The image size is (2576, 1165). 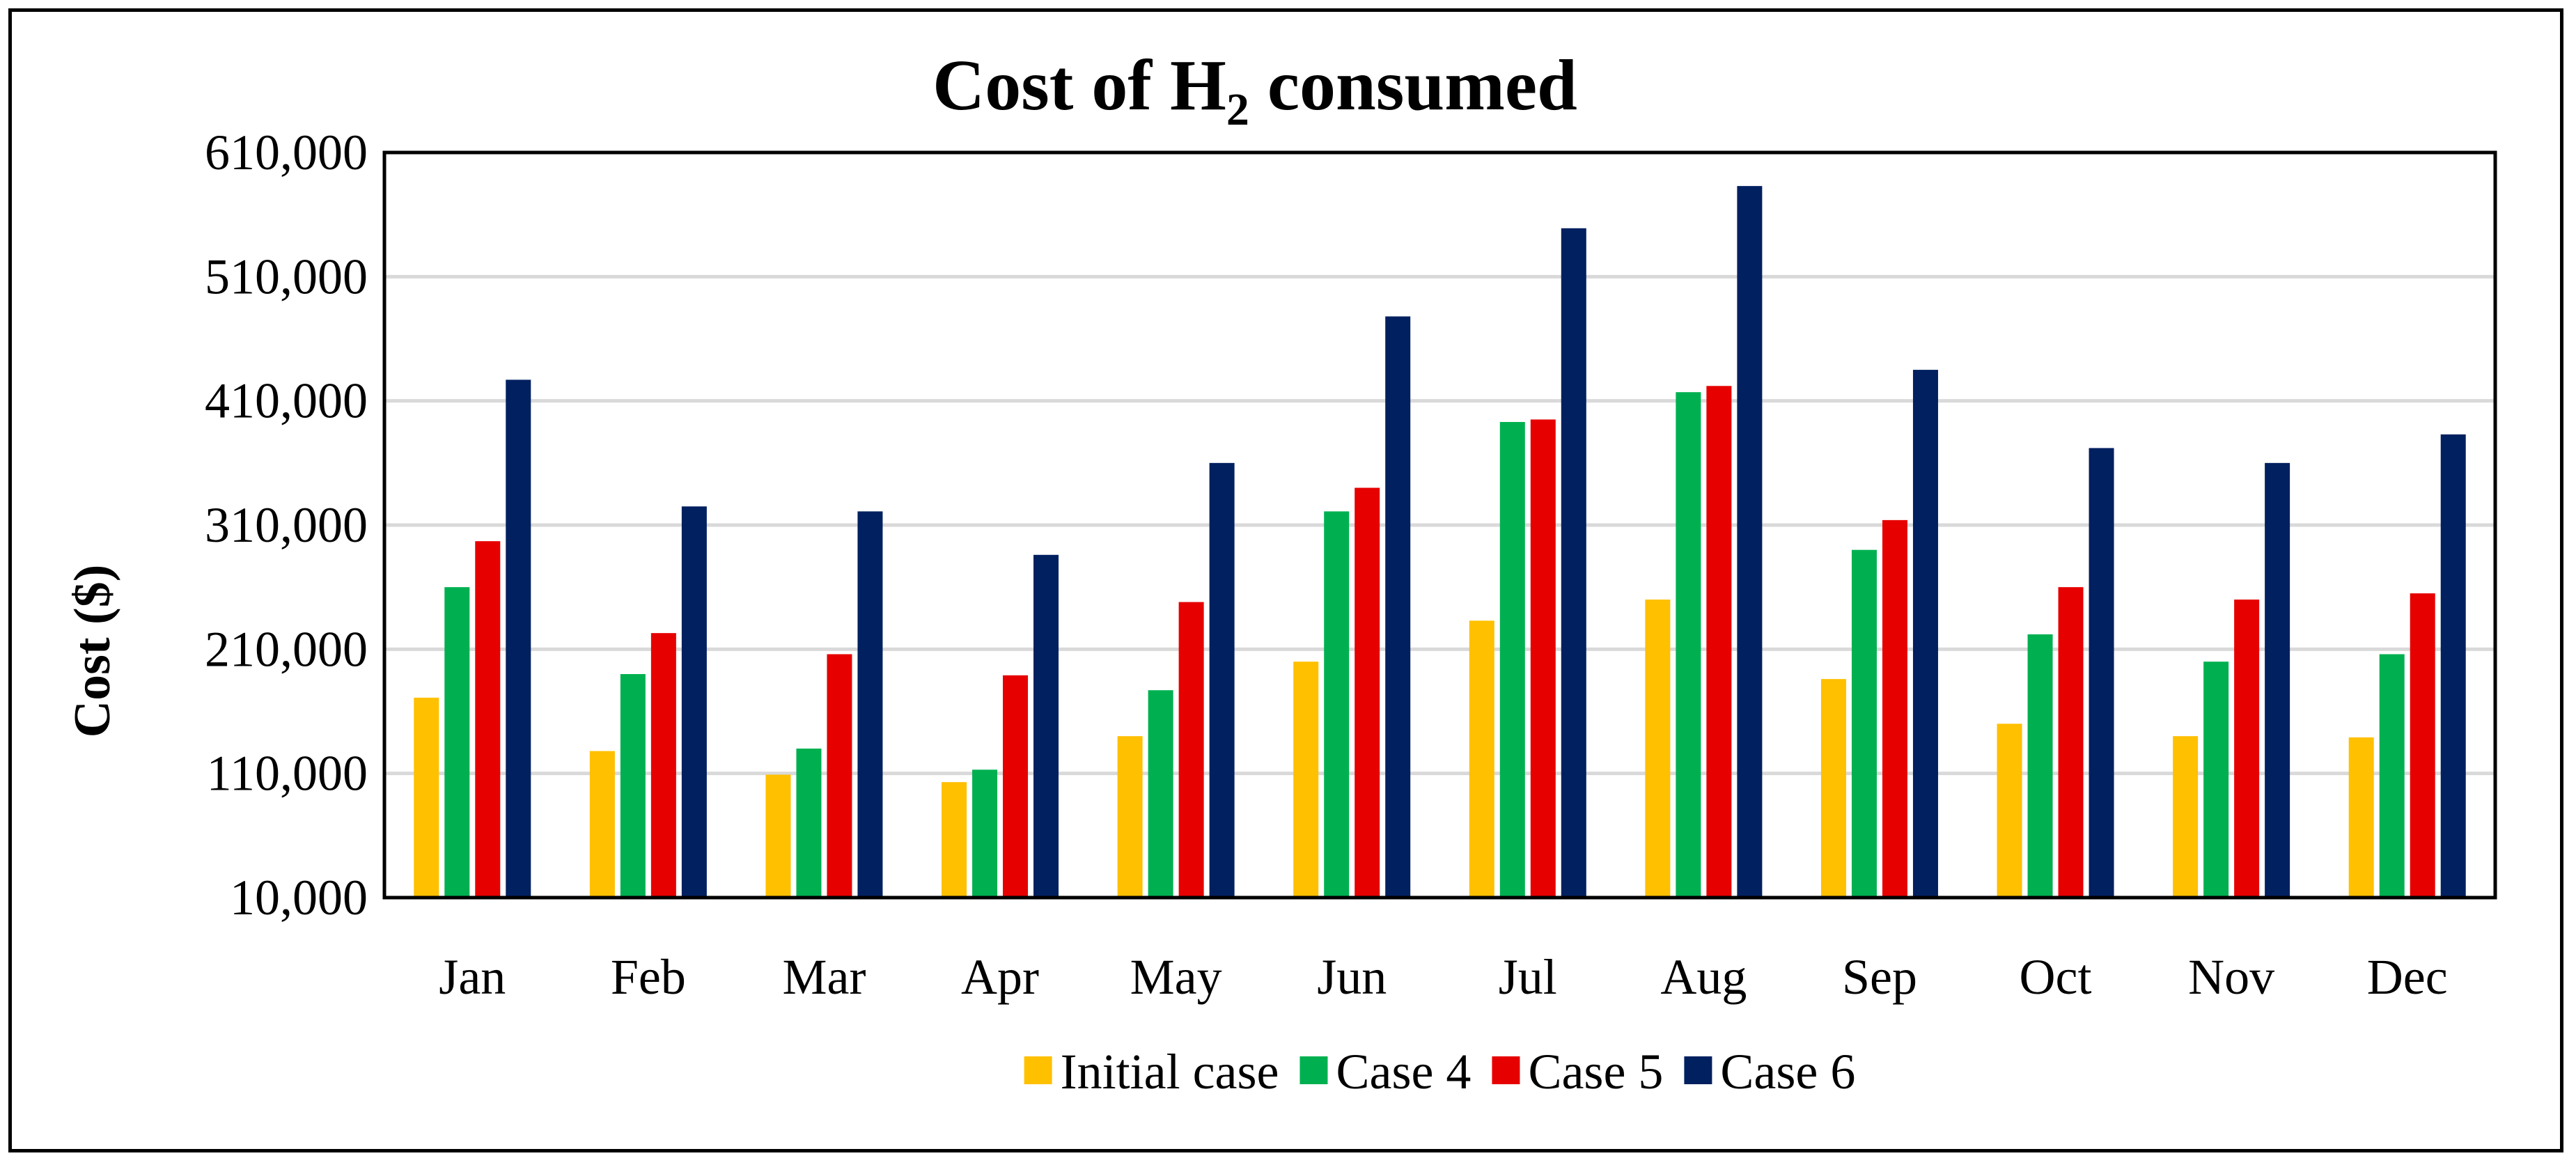 I want to click on x-tick-label: Nov, so click(x=2231, y=977).